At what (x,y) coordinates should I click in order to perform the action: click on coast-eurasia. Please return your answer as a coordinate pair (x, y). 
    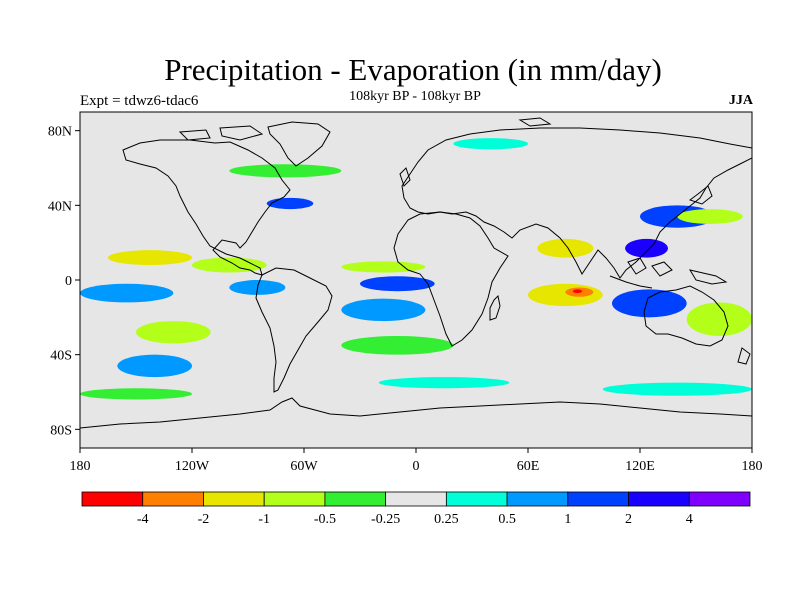
    Looking at the image, I should click on (576, 203).